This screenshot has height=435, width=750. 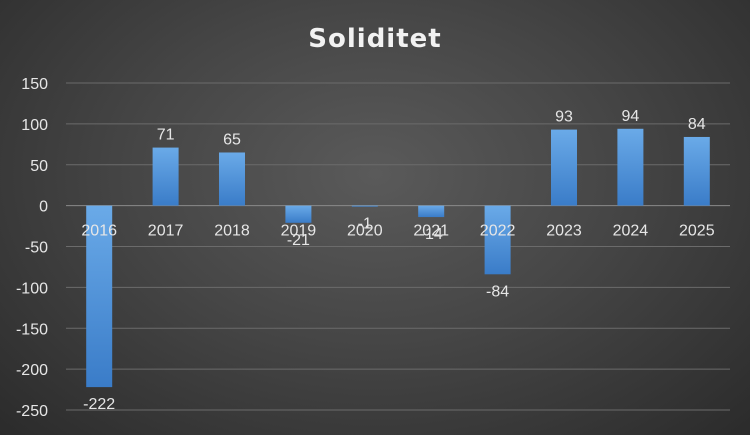 I want to click on bar-2025, so click(x=696, y=171).